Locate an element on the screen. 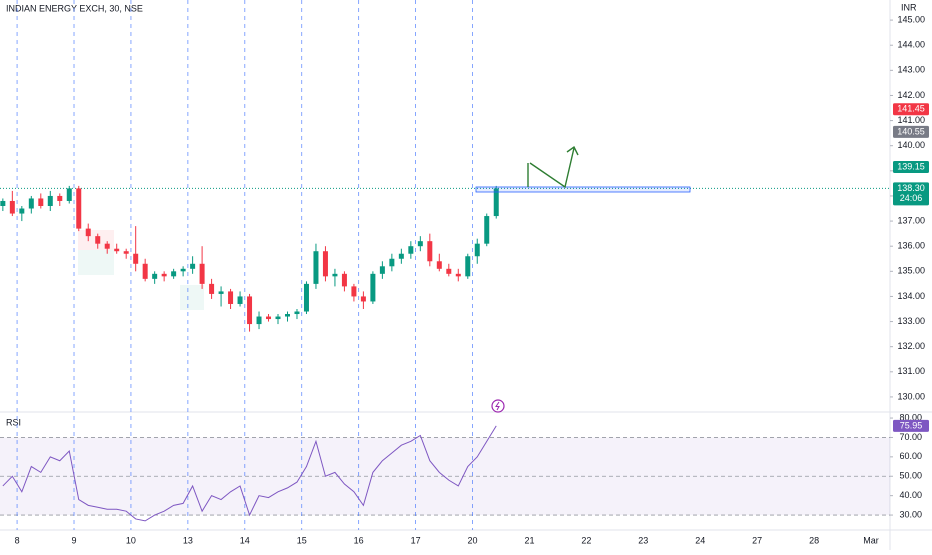  y-tick-label: 141.00 is located at coordinates (911, 120).